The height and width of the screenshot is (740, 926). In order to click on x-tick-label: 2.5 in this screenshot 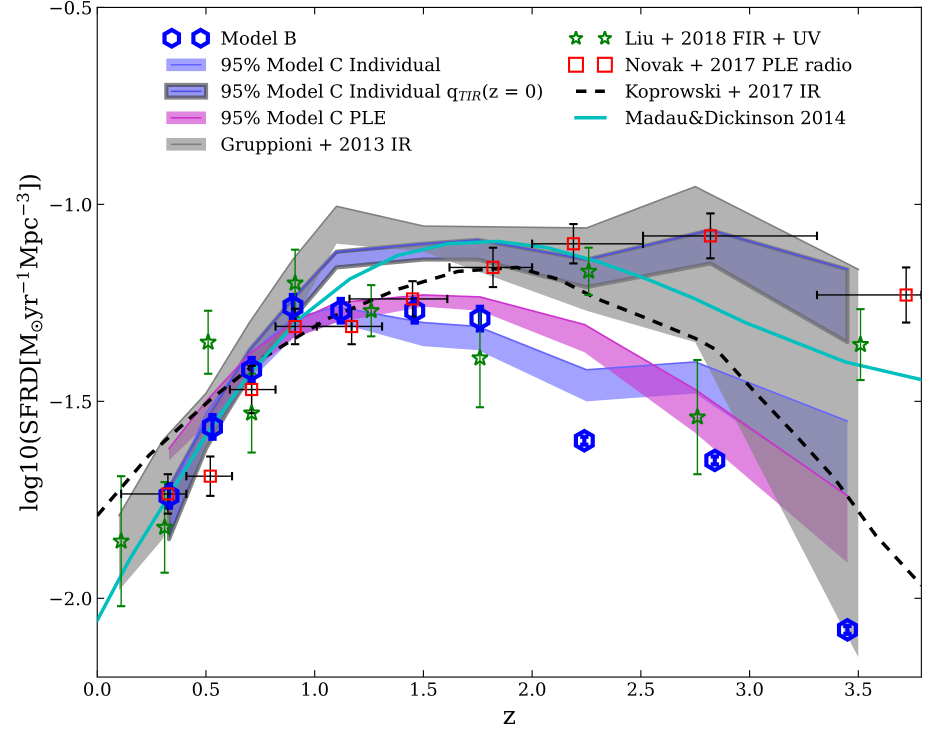, I will do `click(641, 689)`.